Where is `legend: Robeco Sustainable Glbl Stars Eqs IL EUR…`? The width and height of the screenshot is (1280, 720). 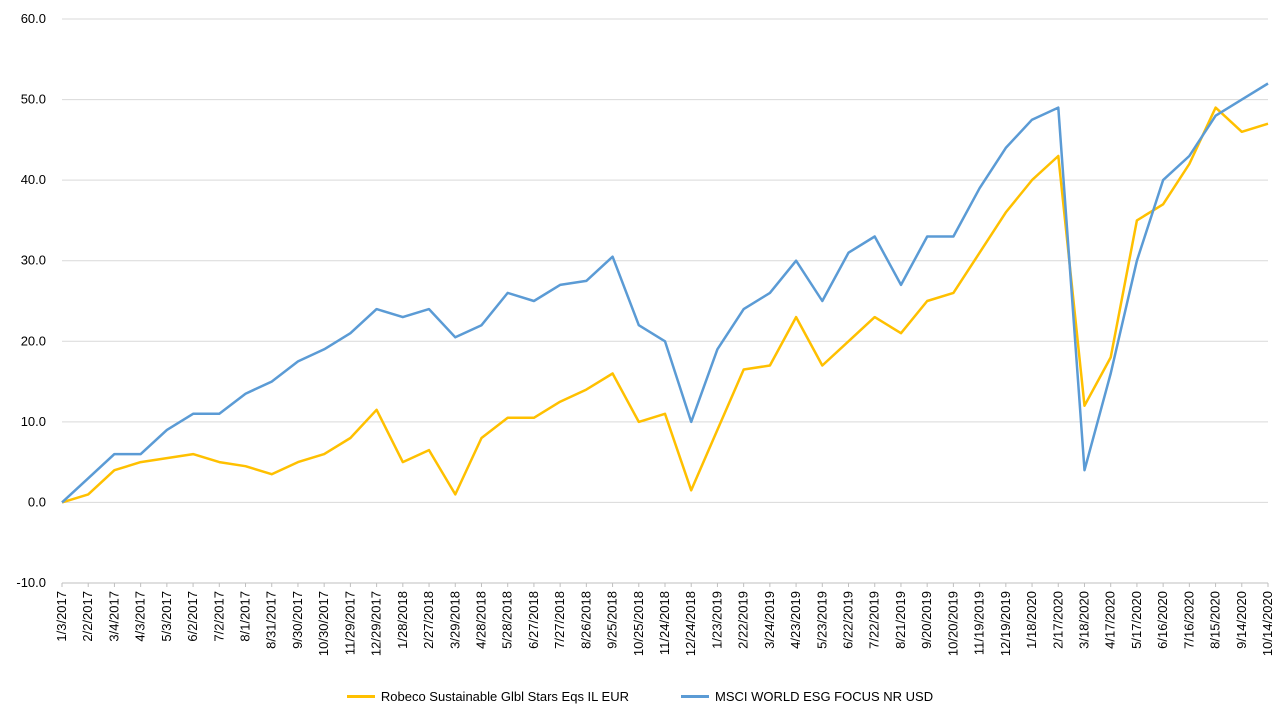 legend: Robeco Sustainable Glbl Stars Eqs IL EUR… is located at coordinates (640, 696).